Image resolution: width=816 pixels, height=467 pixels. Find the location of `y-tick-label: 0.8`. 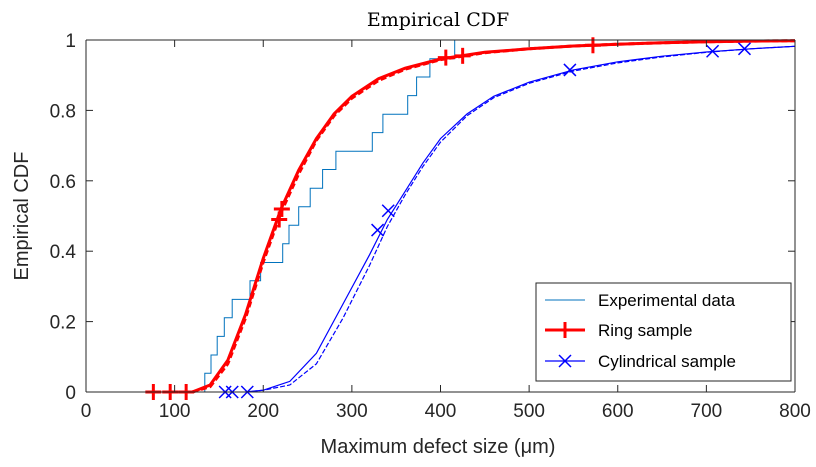

y-tick-label: 0.8 is located at coordinates (63, 111).